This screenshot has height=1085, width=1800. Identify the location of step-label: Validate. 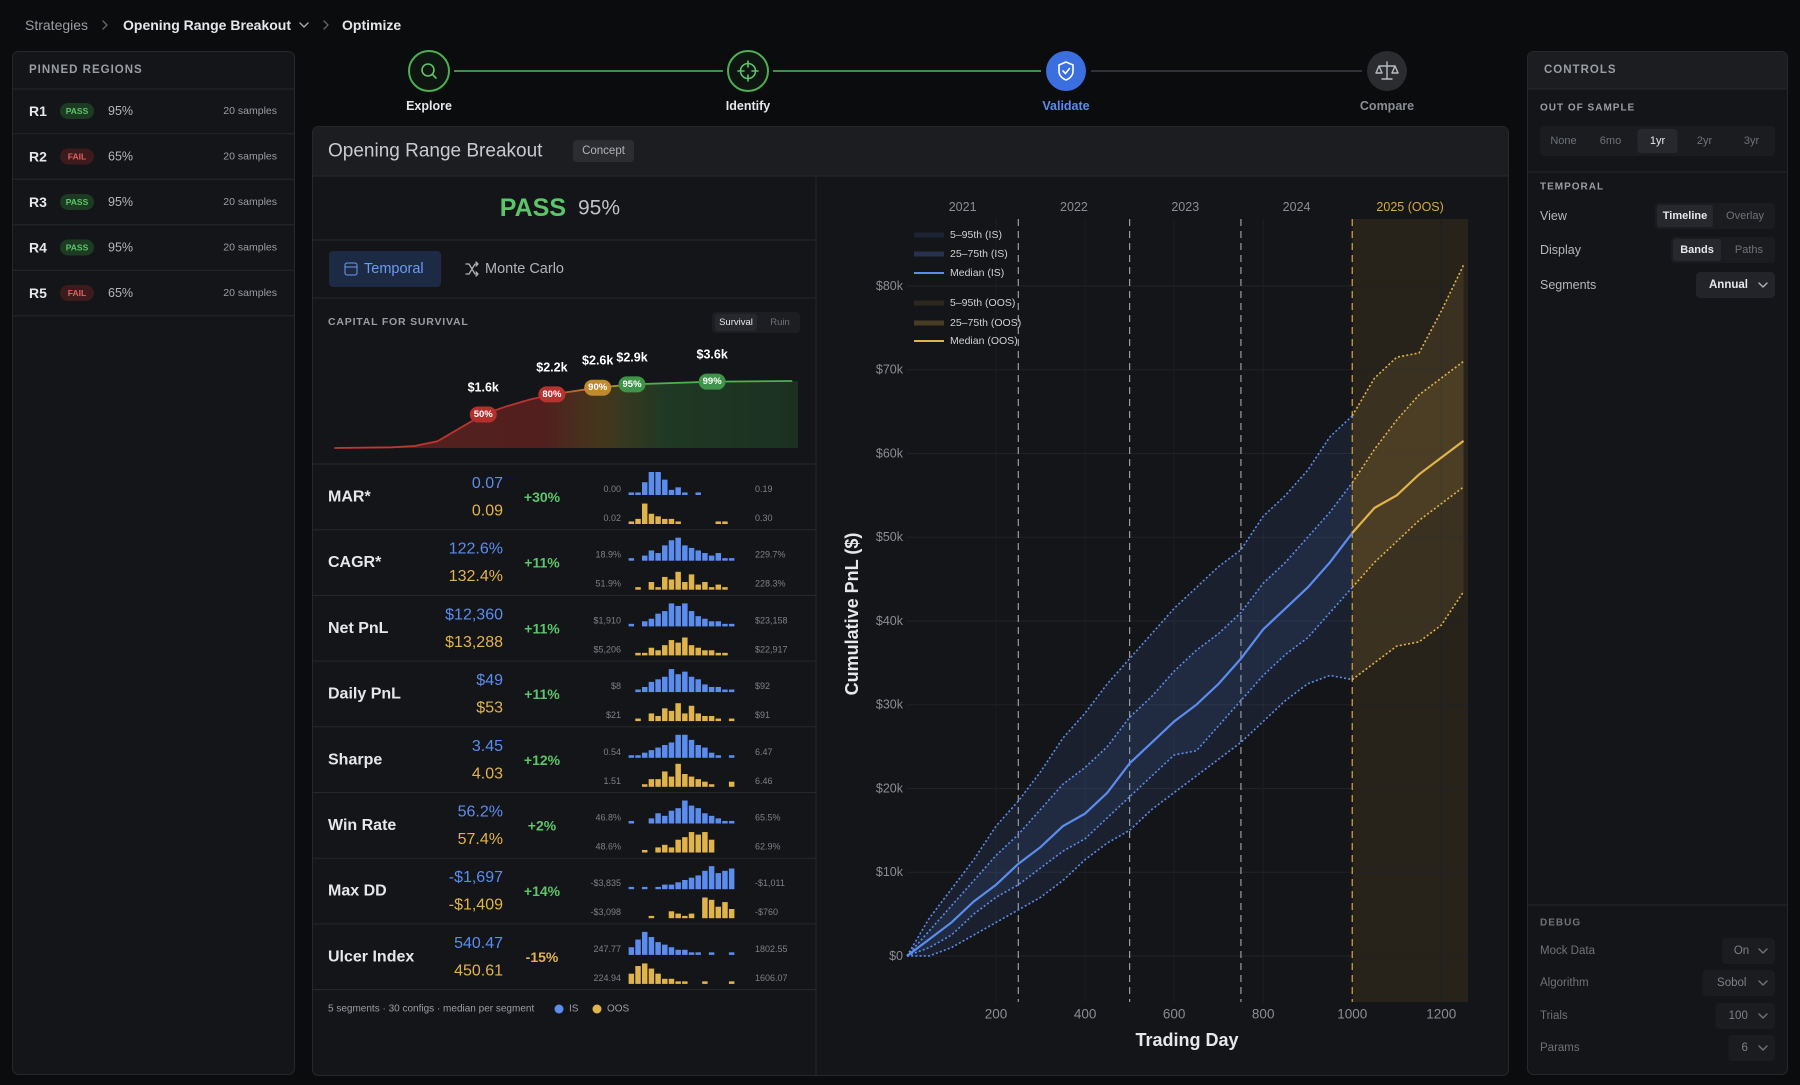
(1065, 106).